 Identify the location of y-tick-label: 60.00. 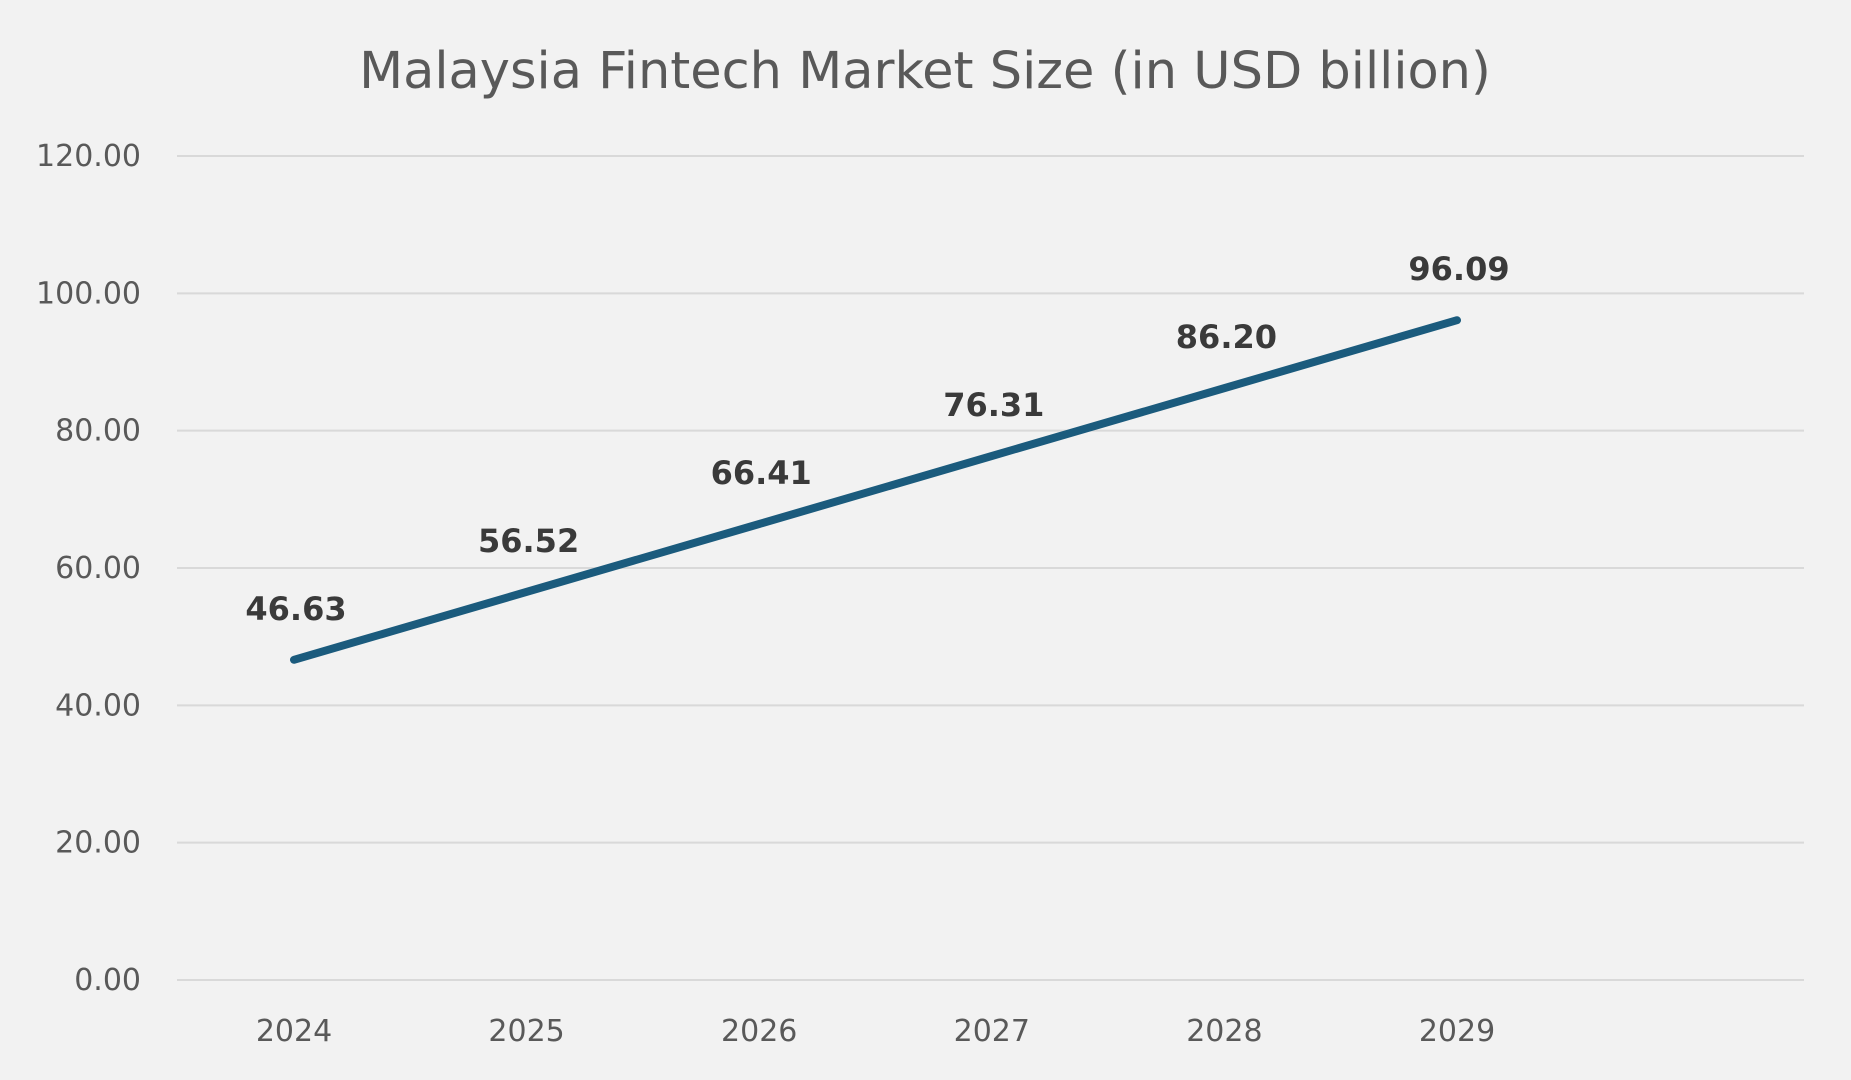
(98, 568).